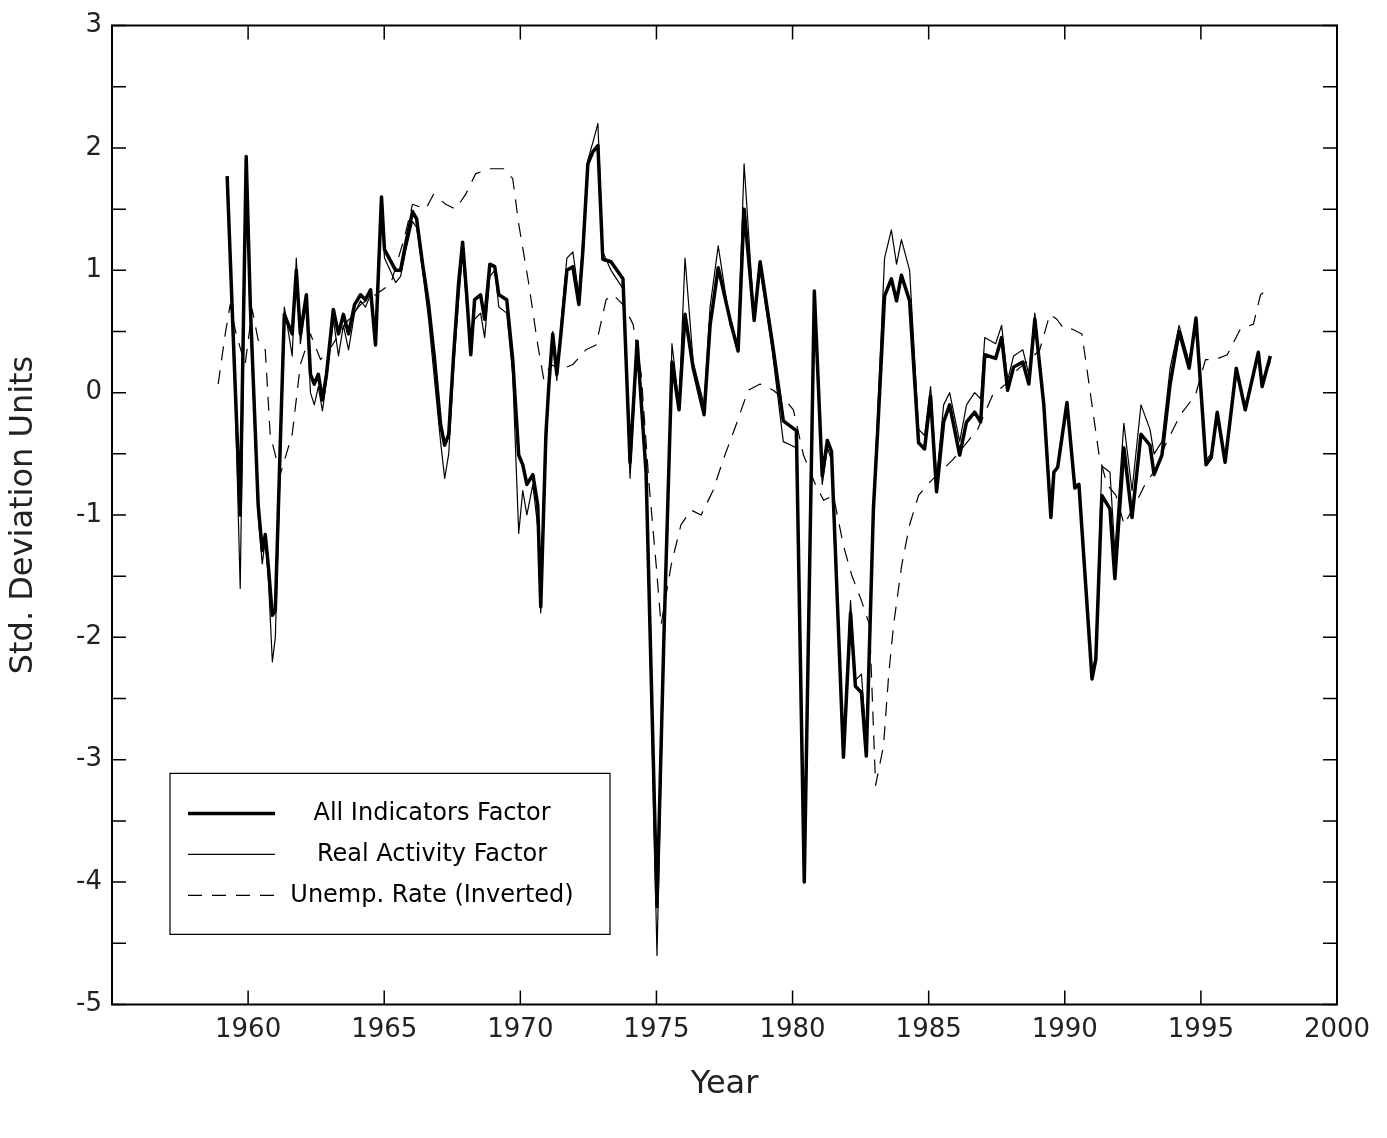  Describe the element at coordinates (1337, 1027) in the screenshot. I see `x-tick-label: 2000` at that location.